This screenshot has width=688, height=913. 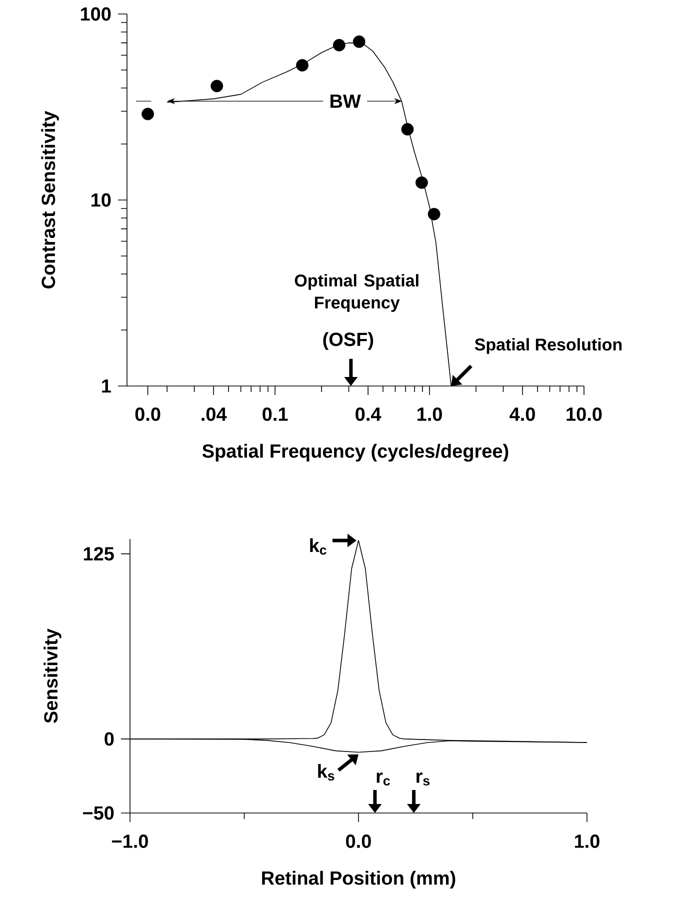 I want to click on annotation: Spatial Resolution, so click(x=548, y=346).